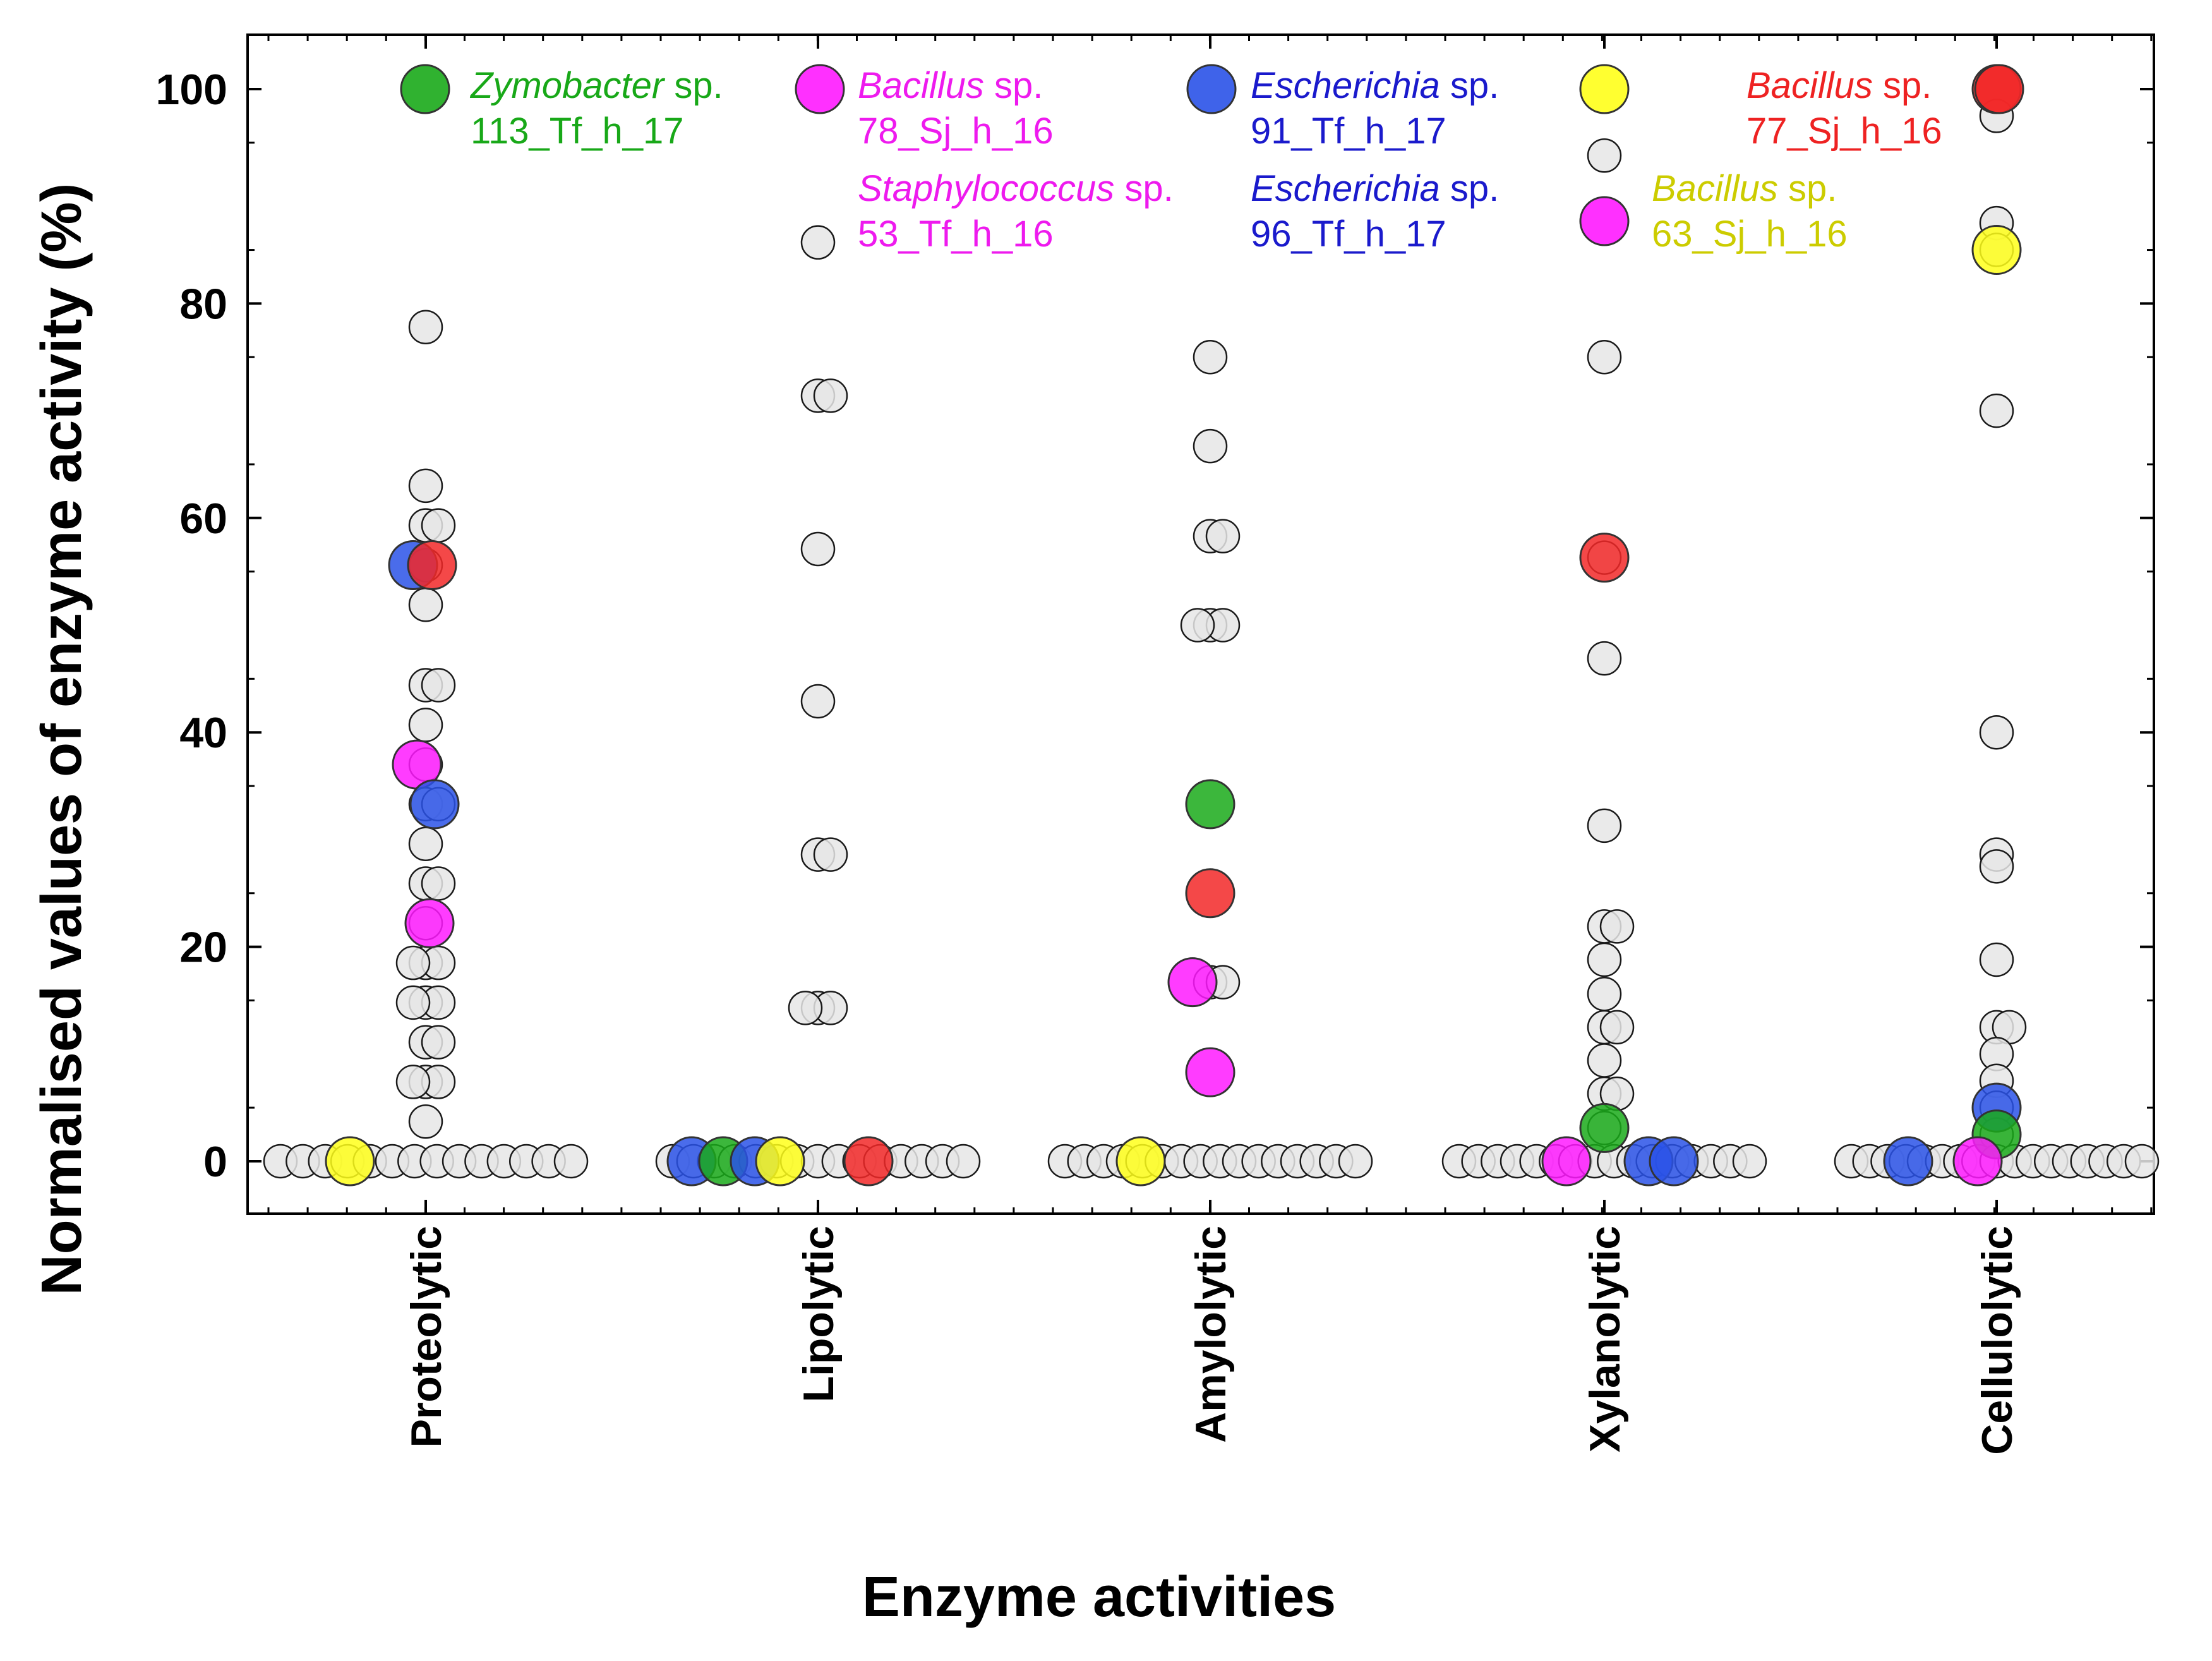 Image resolution: width=2212 pixels, height=1661 pixels. Describe the element at coordinates (1605, 1339) in the screenshot. I see `category-label: Xylanolytic` at that location.